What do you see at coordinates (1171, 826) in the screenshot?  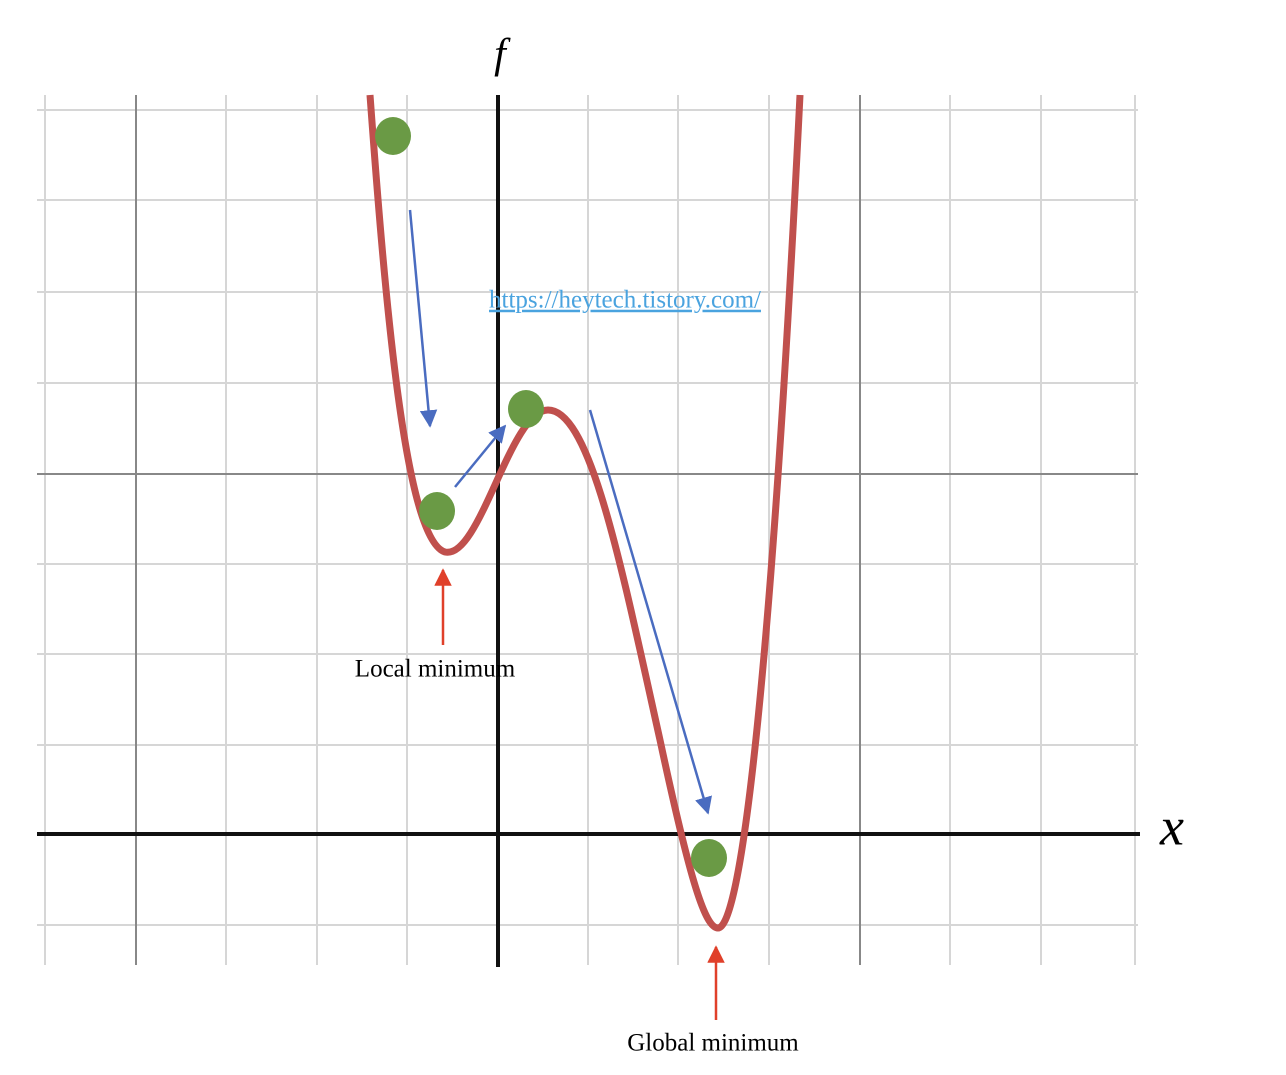 I see `x-axis-label: x` at bounding box center [1171, 826].